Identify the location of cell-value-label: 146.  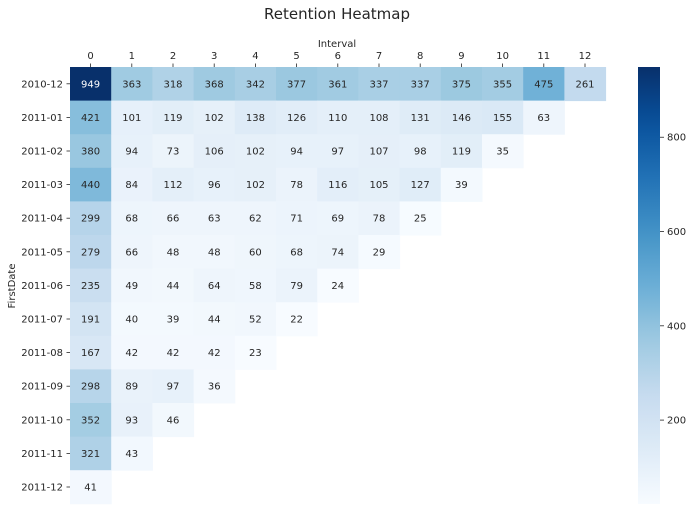
(461, 118).